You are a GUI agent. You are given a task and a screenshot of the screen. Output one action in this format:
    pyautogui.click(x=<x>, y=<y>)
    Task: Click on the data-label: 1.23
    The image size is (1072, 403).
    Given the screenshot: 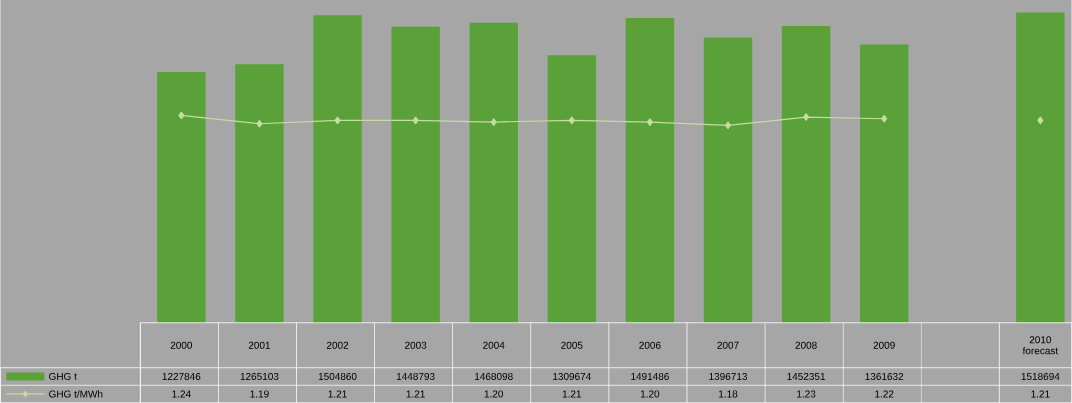 What is the action you would take?
    pyautogui.click(x=806, y=394)
    